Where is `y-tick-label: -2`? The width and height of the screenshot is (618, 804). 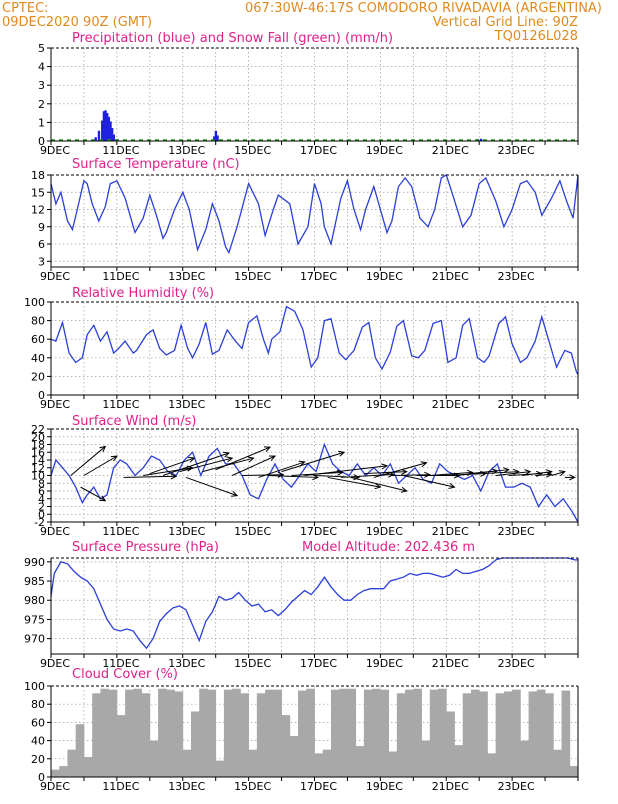
y-tick-label: -2 is located at coordinates (39, 522).